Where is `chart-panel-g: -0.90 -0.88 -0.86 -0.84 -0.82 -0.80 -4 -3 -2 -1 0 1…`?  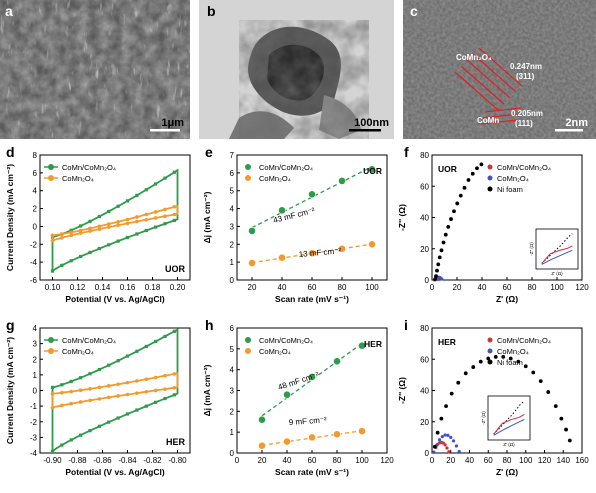 chart-panel-g: -0.90 -0.88 -0.86 -0.84 -0.82 -0.80 -4 -3 -2 -1 0 1… is located at coordinates (99, 402).